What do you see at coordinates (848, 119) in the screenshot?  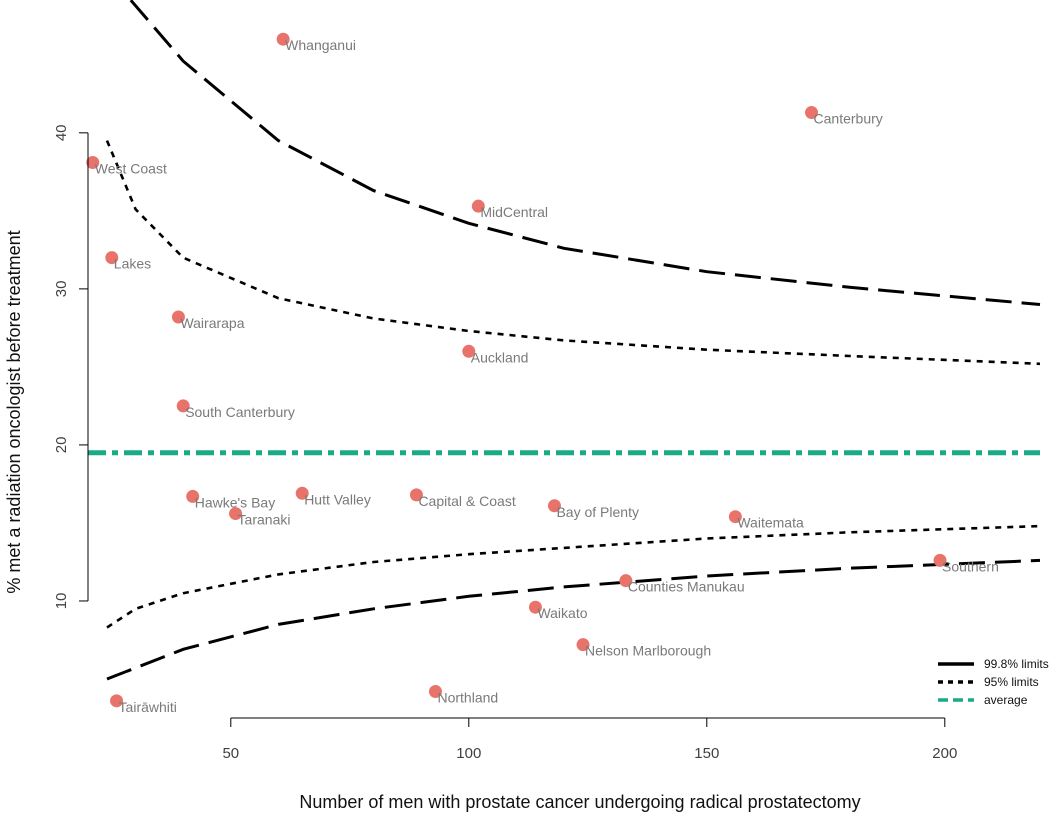 I see `point-label: Canterbury` at bounding box center [848, 119].